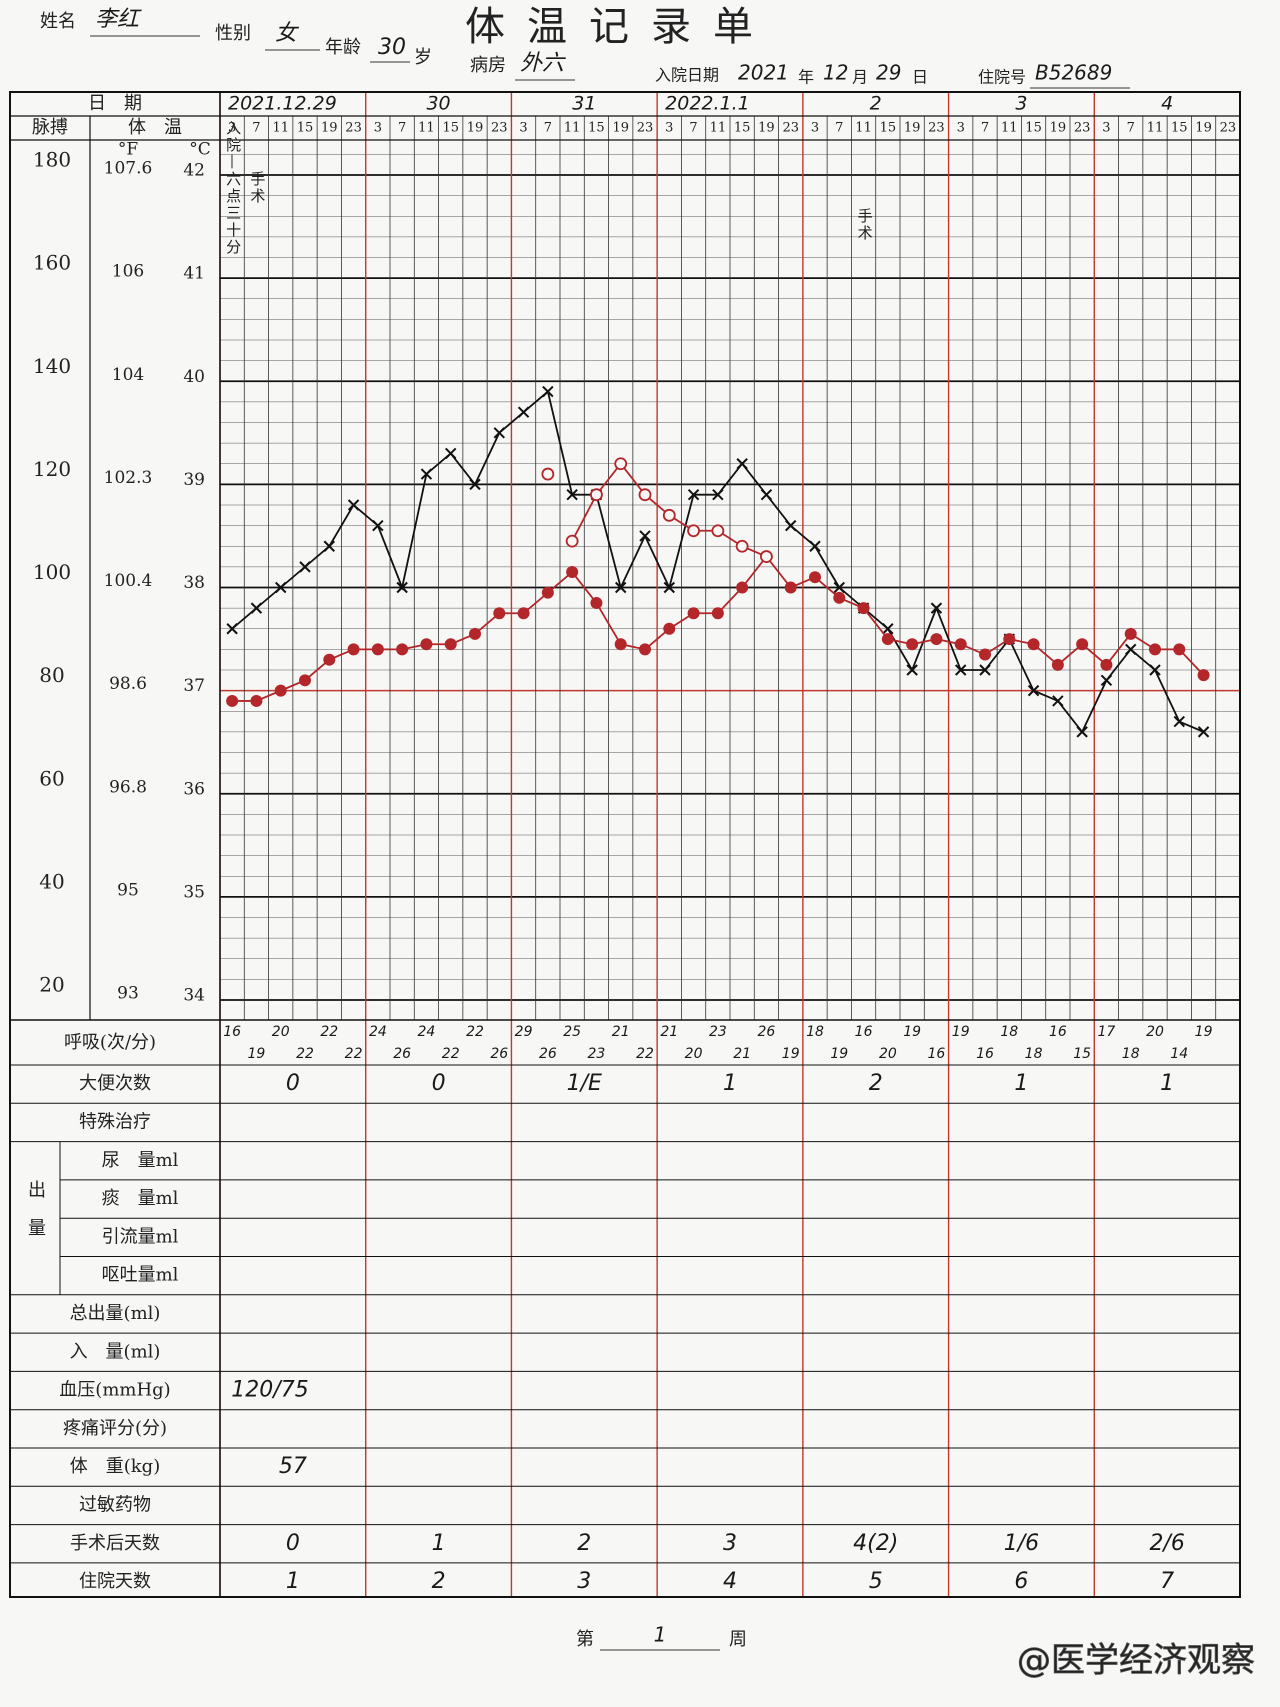 This screenshot has height=1707, width=1280. I want to click on row-value: 1/6, so click(1021, 1543).